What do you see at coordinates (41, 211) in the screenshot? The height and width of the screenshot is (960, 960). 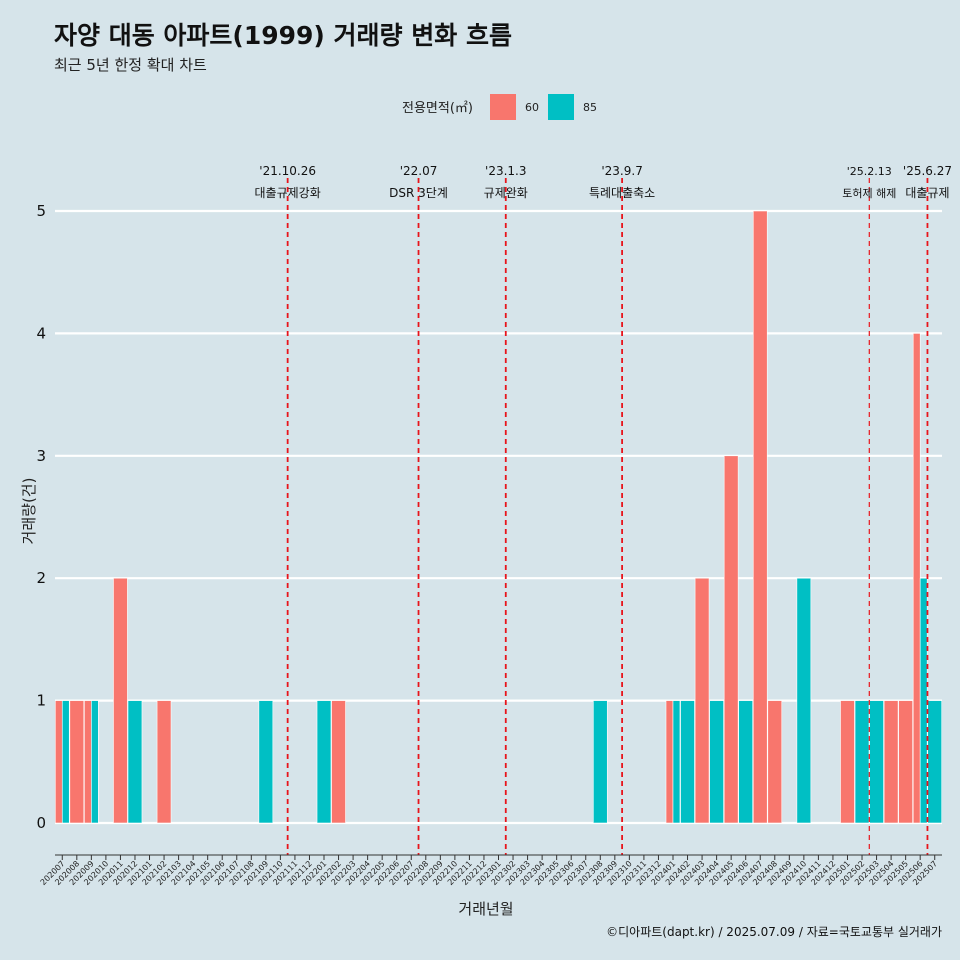 I see `y-tick-label: 5` at bounding box center [41, 211].